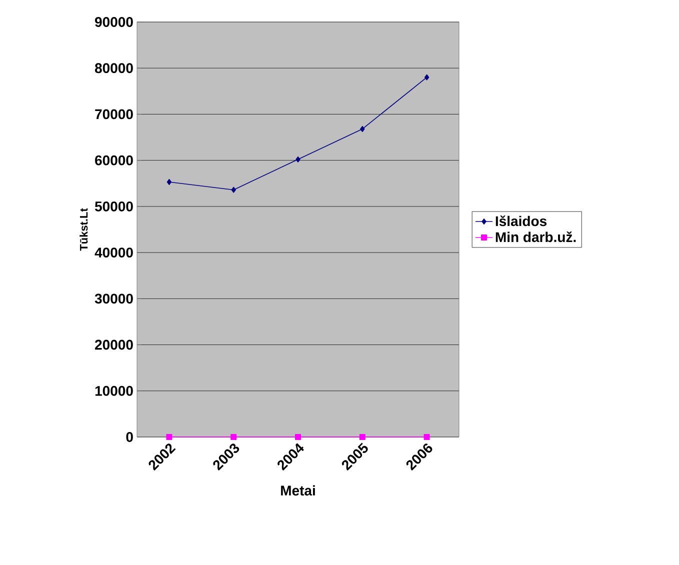 The image size is (679, 565). What do you see at coordinates (113, 206) in the screenshot?
I see `y-tick-label: 50000` at bounding box center [113, 206].